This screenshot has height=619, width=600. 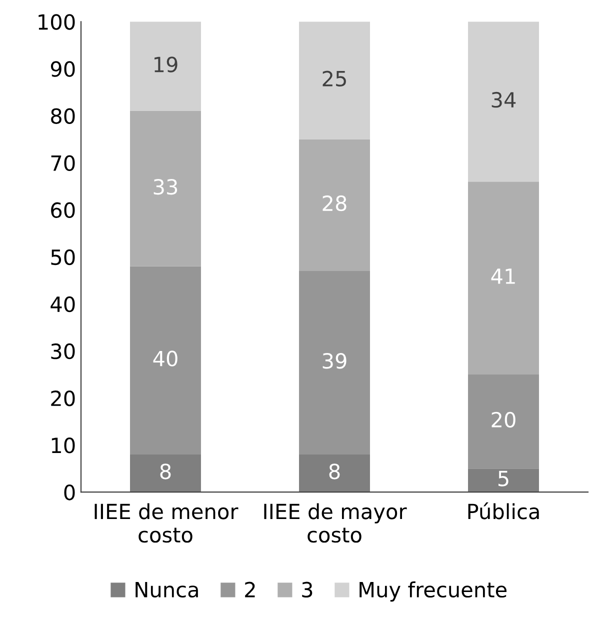 I want to click on data-label: 28, so click(x=334, y=203).